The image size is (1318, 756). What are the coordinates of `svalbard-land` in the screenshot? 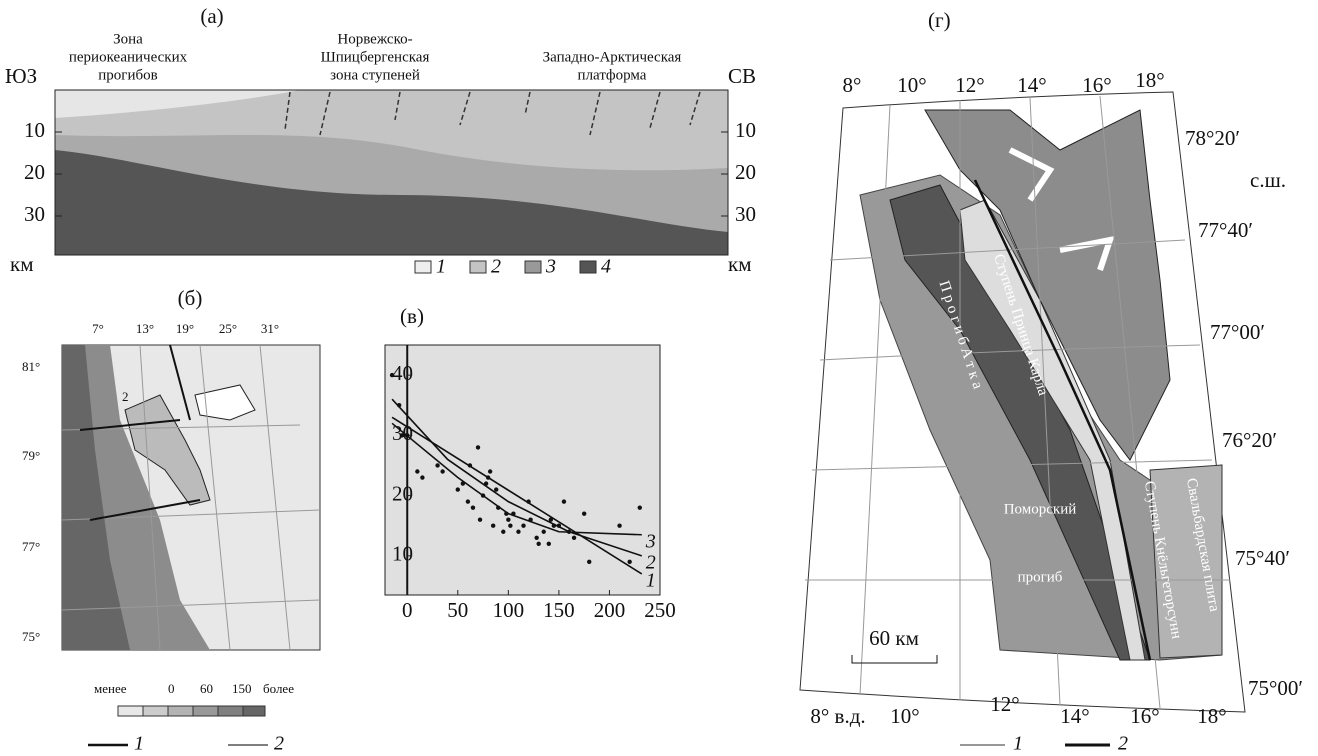 It's located at (1047, 285).